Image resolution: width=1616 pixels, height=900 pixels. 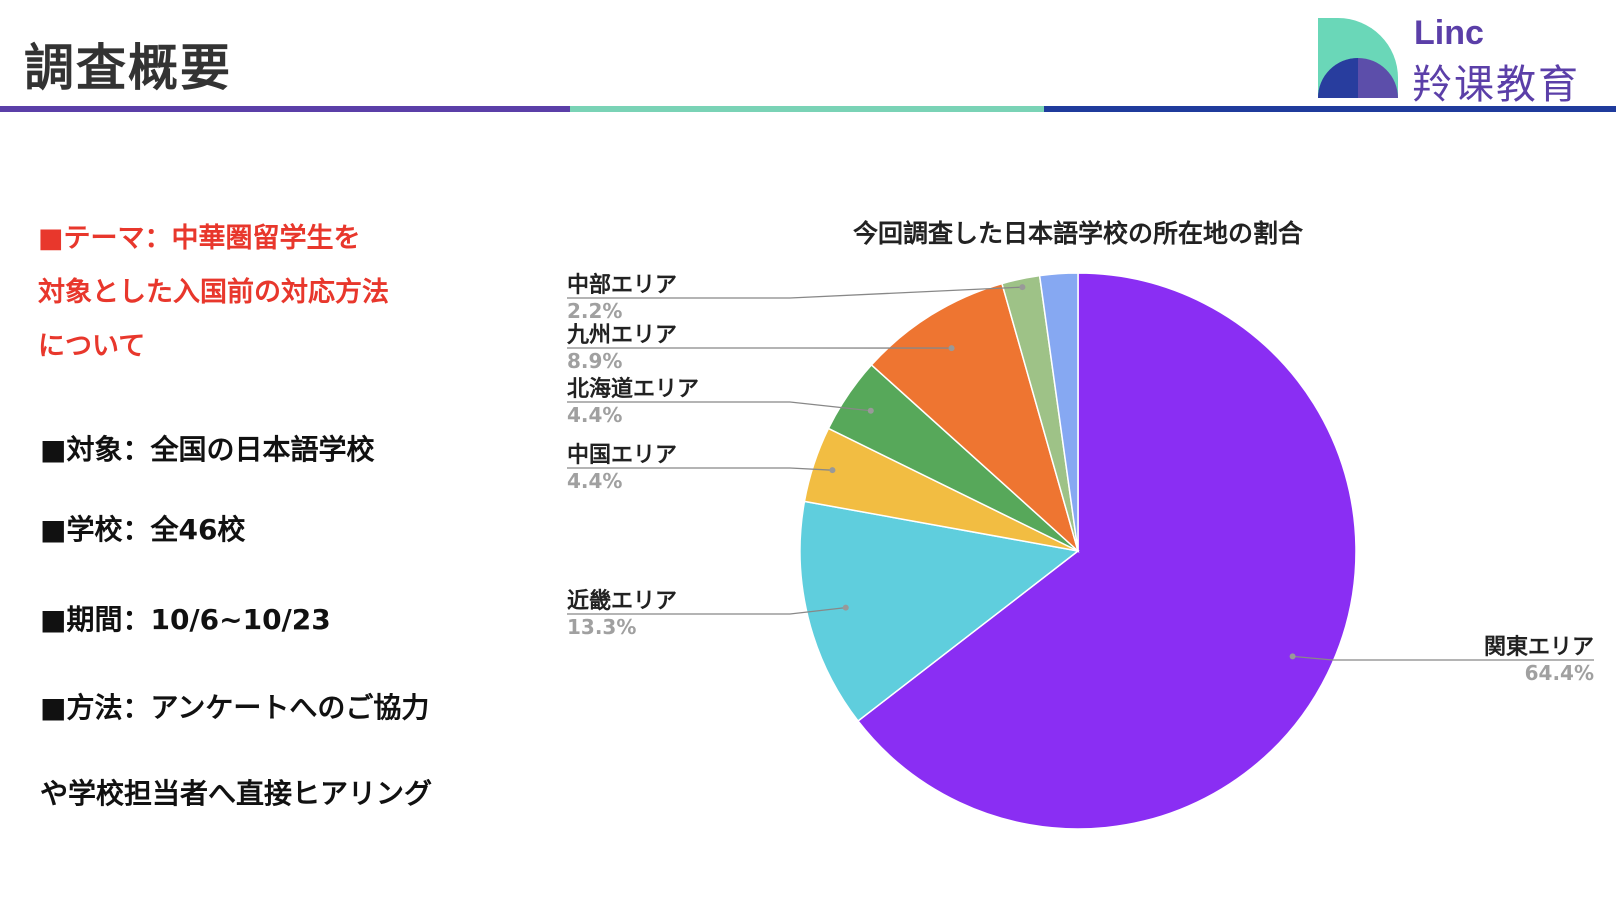 I want to click on theme-block: ■テーマ：中華圏留学生を 対象とした入国前の対応方法 について, so click(x=288, y=293).